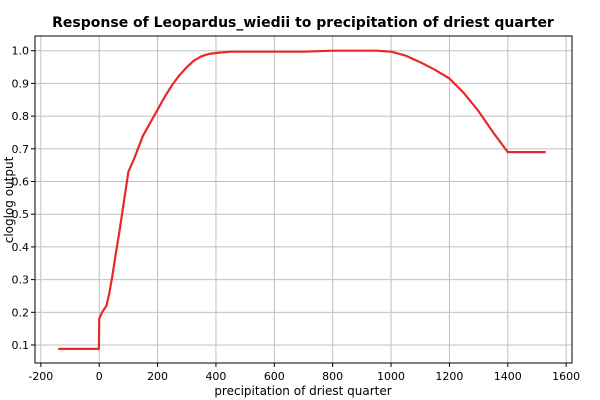  I want to click on y-tick-label: 0.6, so click(21, 182).